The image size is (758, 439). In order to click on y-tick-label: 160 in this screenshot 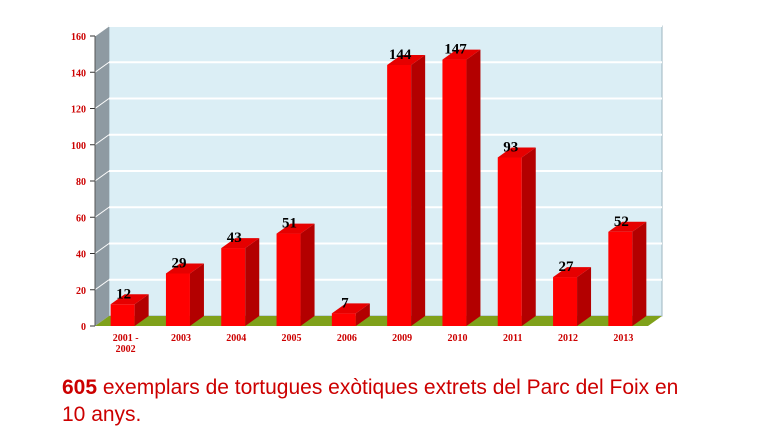, I will do `click(78, 37)`.